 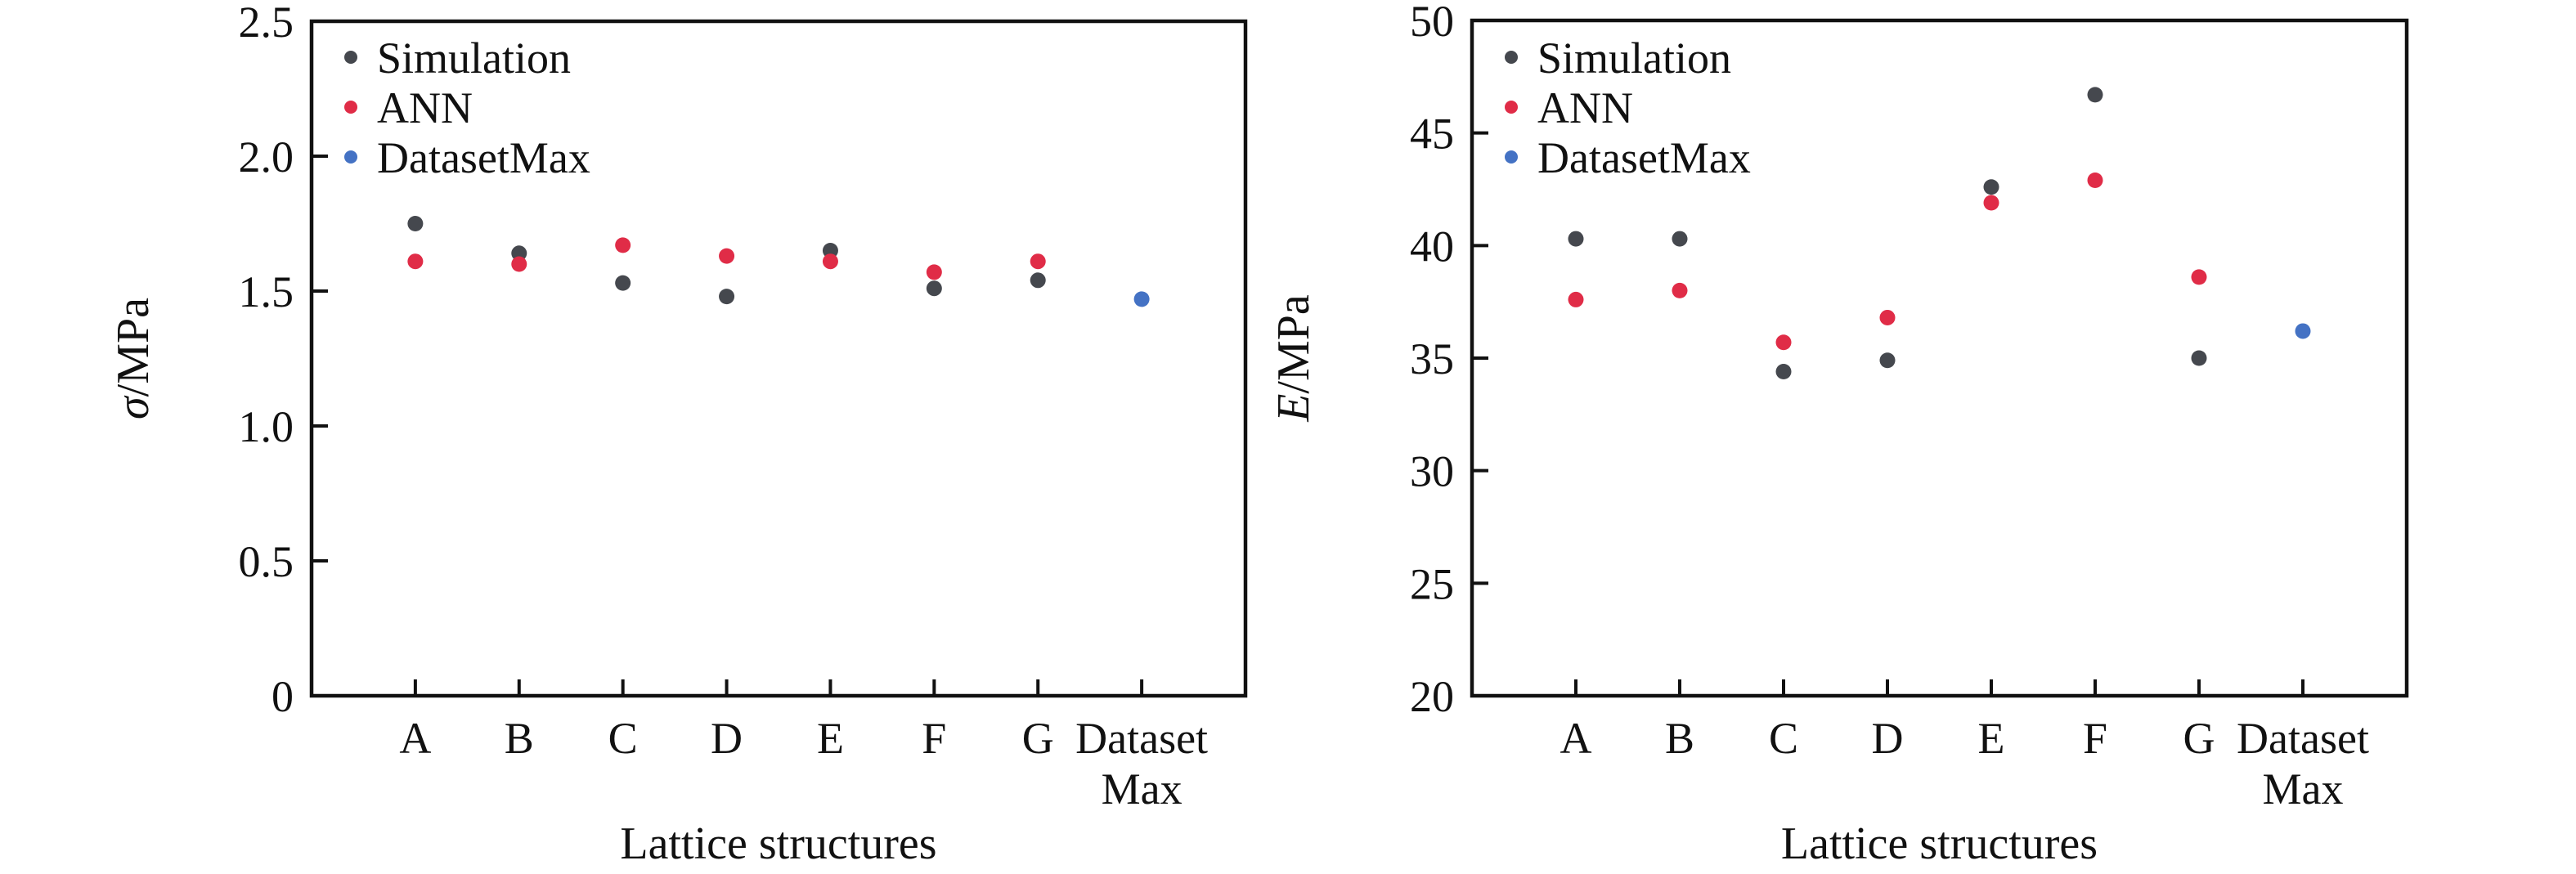 I want to click on y-tick-label: 20, so click(x=1432, y=696).